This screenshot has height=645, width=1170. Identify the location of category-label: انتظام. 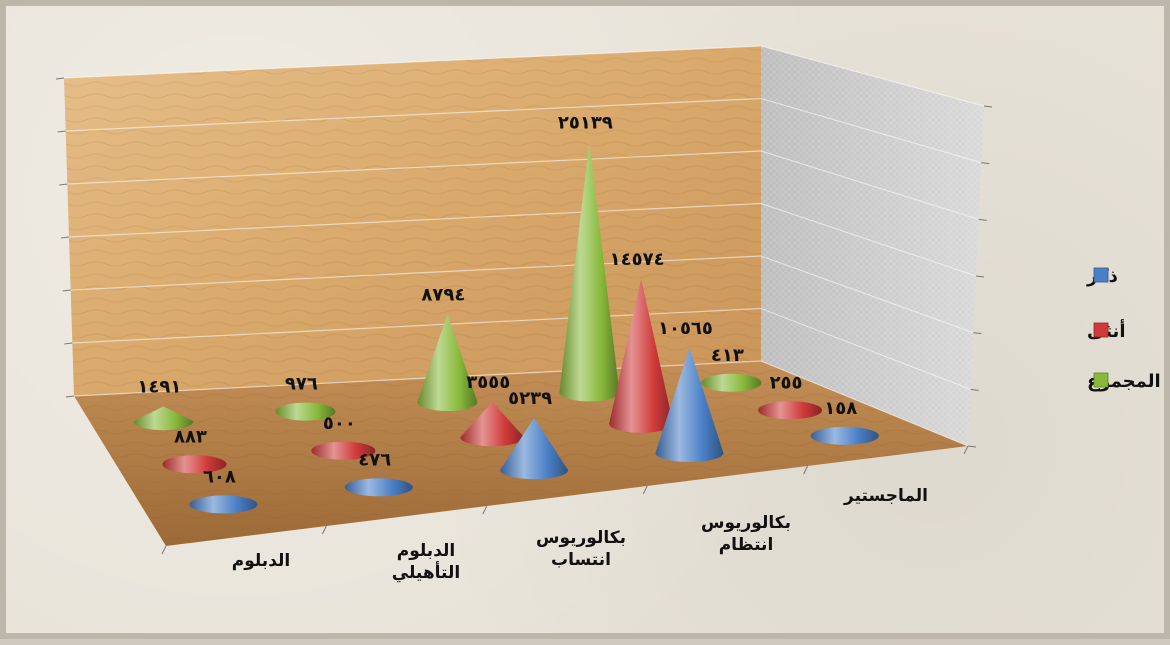
(746, 545).